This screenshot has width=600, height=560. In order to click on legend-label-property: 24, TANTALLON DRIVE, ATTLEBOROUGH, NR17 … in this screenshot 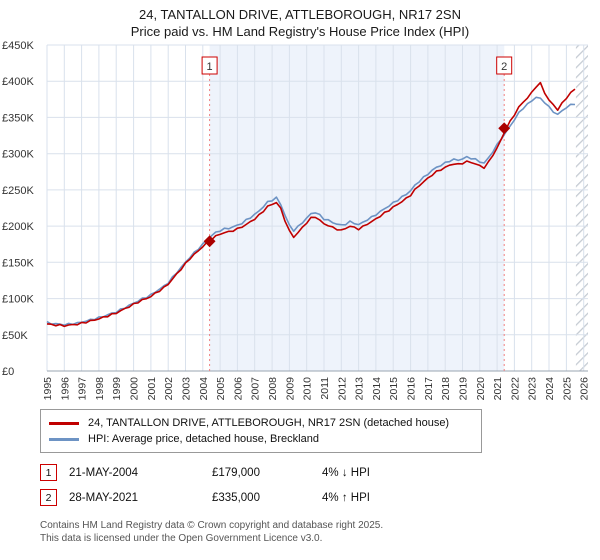, I will do `click(269, 423)`.